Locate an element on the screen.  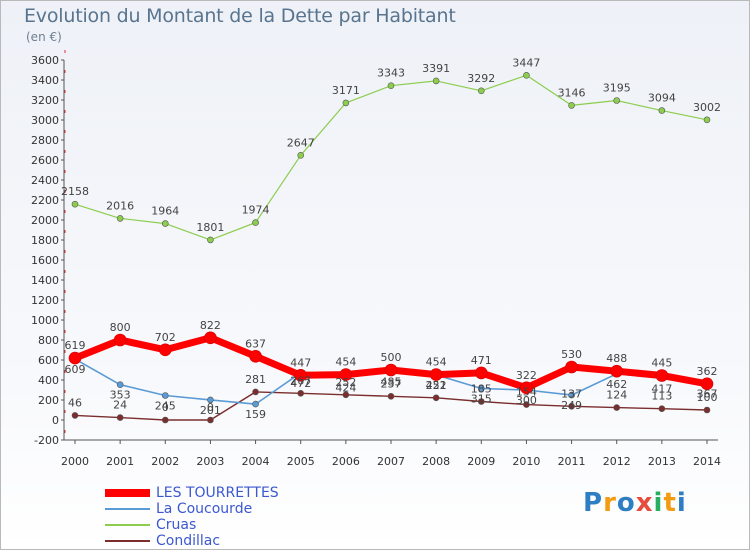
data-label-la-coucourde: 367 is located at coordinates (707, 393).